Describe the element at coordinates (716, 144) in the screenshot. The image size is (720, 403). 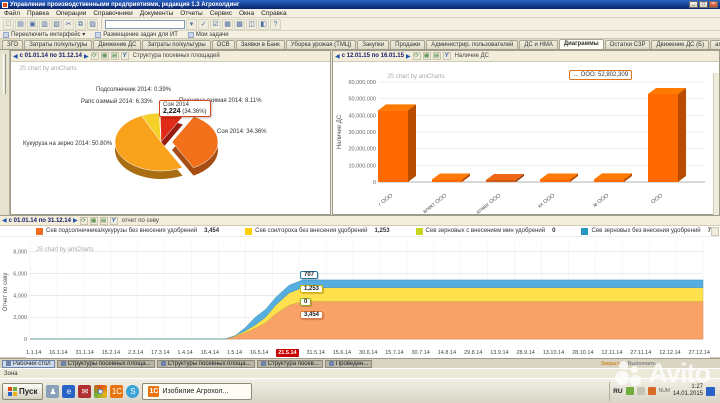
I see `vertical-scrollbar` at that location.